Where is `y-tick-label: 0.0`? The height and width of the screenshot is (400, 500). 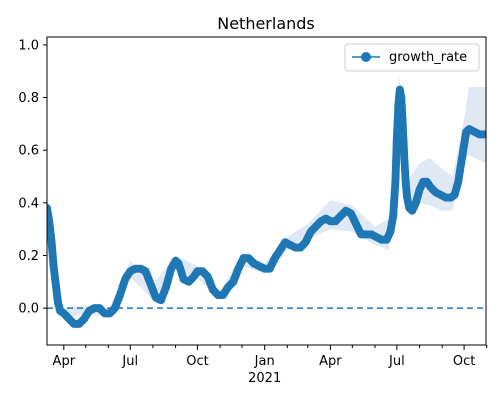 y-tick-label: 0.0 is located at coordinates (28, 309).